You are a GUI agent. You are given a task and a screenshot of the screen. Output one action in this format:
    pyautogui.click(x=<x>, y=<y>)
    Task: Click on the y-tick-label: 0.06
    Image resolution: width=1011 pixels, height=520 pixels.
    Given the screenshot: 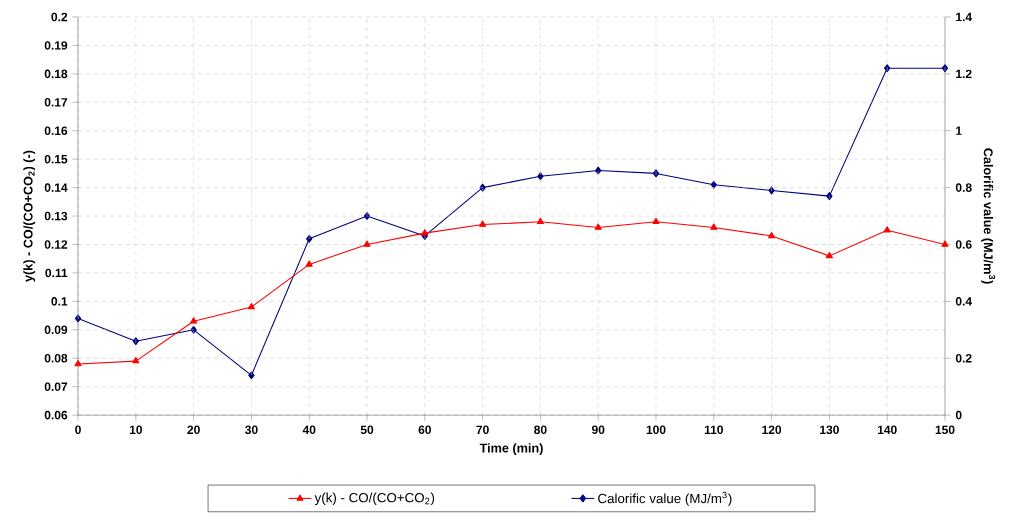 What is the action you would take?
    pyautogui.click(x=56, y=415)
    